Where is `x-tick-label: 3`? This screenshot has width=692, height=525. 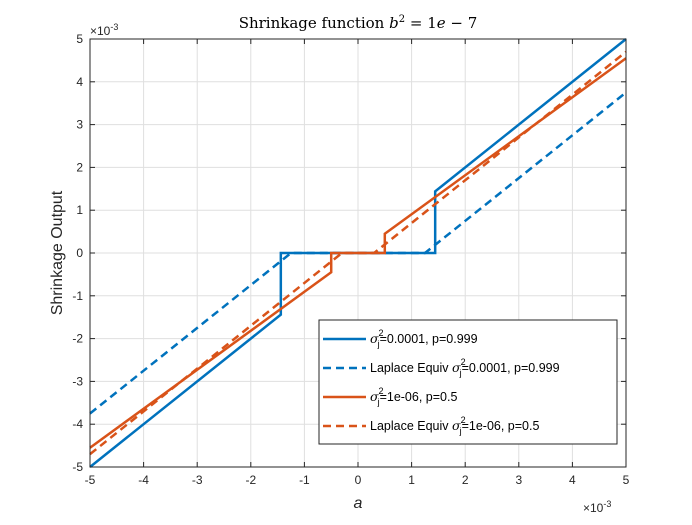 x-tick-label: 3 is located at coordinates (518, 480).